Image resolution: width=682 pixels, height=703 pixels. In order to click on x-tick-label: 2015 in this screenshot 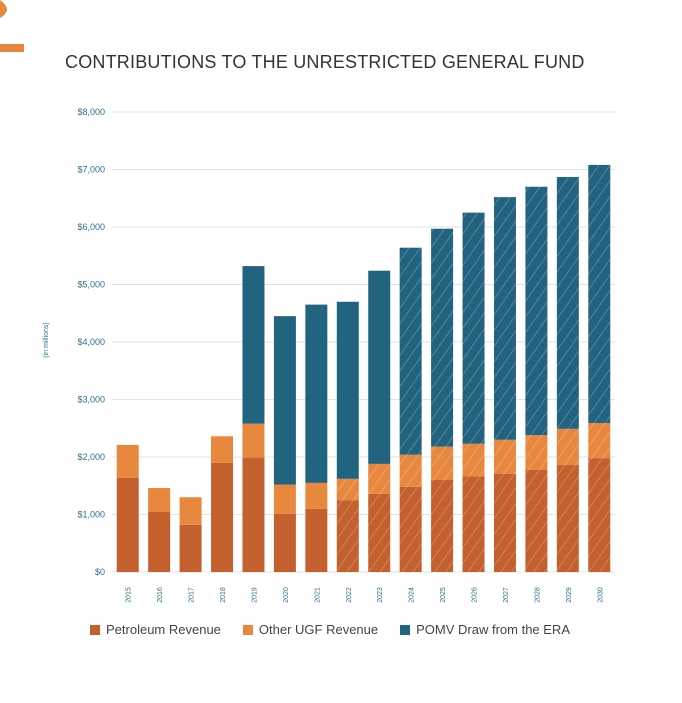, I will do `click(129, 595)`.